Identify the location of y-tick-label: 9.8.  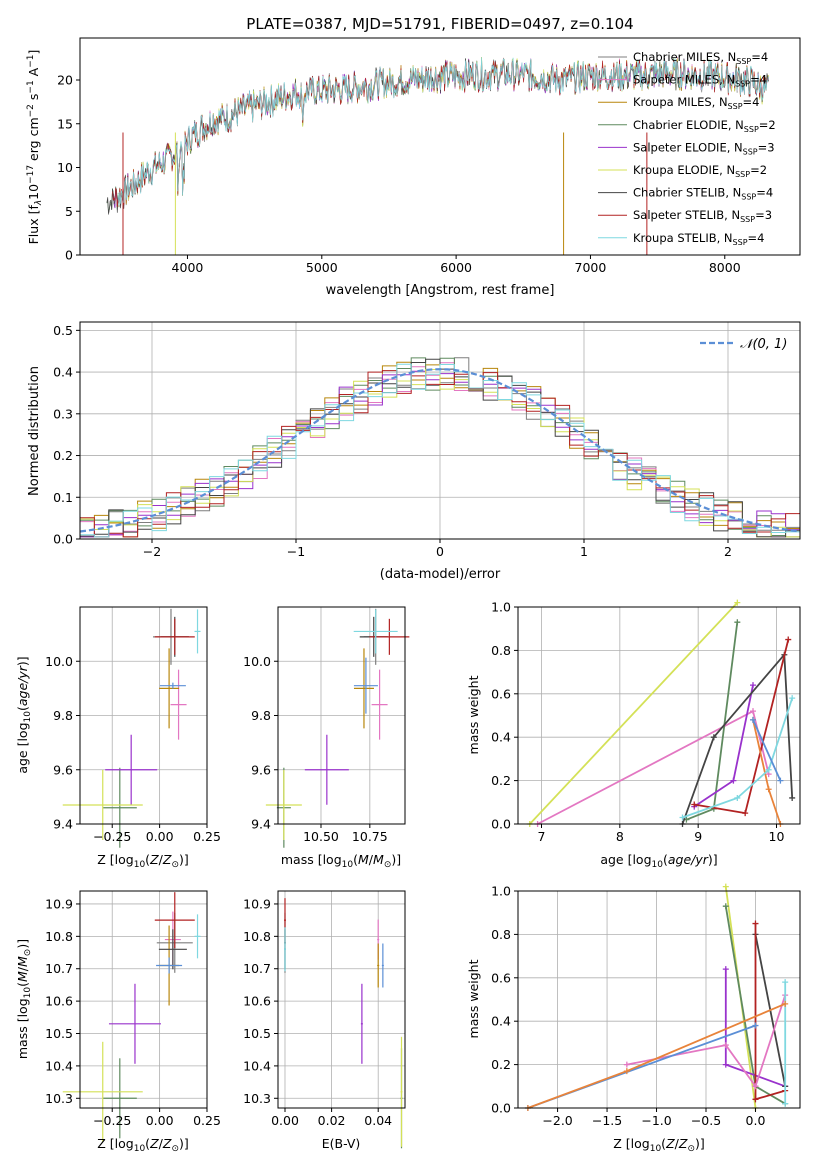
(261, 715).